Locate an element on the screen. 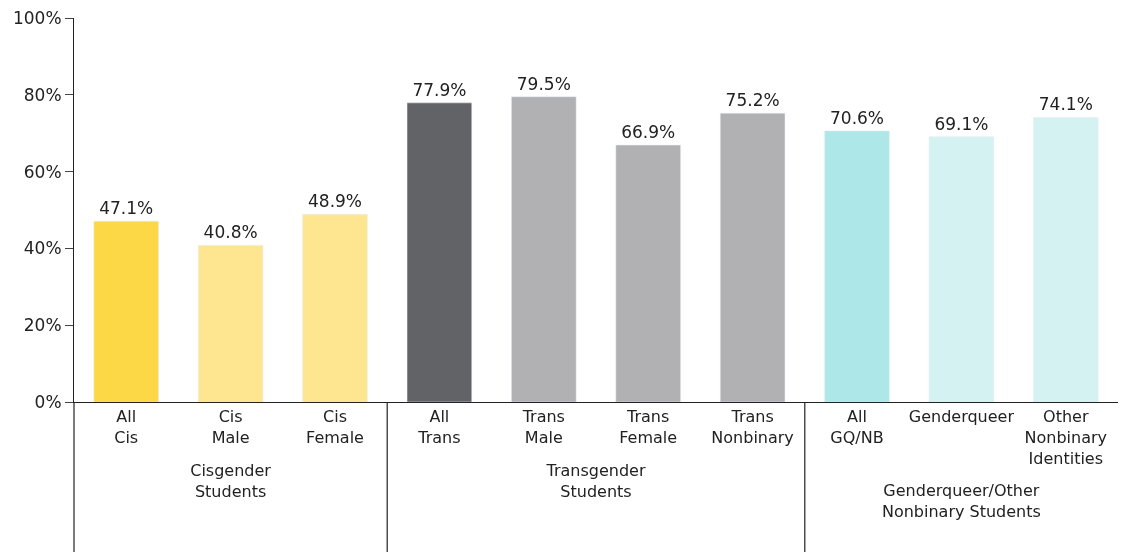 The image size is (1126, 552). data-label: 75.2% is located at coordinates (752, 100).